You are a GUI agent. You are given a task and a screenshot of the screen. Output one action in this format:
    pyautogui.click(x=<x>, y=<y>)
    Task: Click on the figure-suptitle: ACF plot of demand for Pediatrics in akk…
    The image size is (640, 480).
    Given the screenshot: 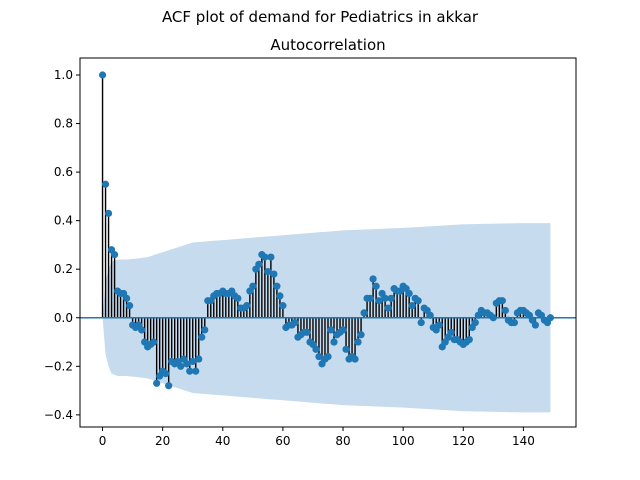 What is the action you would take?
    pyautogui.click(x=320, y=17)
    